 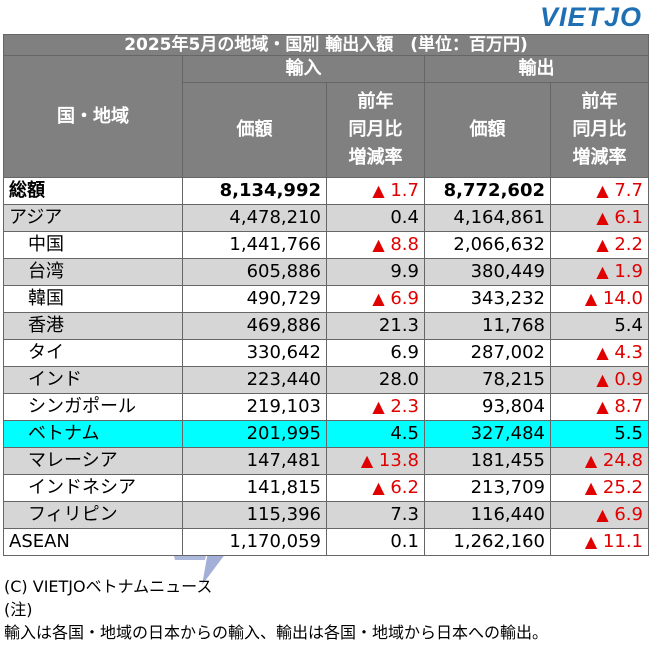 What do you see at coordinates (599, 130) in the screenshot?
I see `header-export-yoy: 前年 同月比 増減率` at bounding box center [599, 130].